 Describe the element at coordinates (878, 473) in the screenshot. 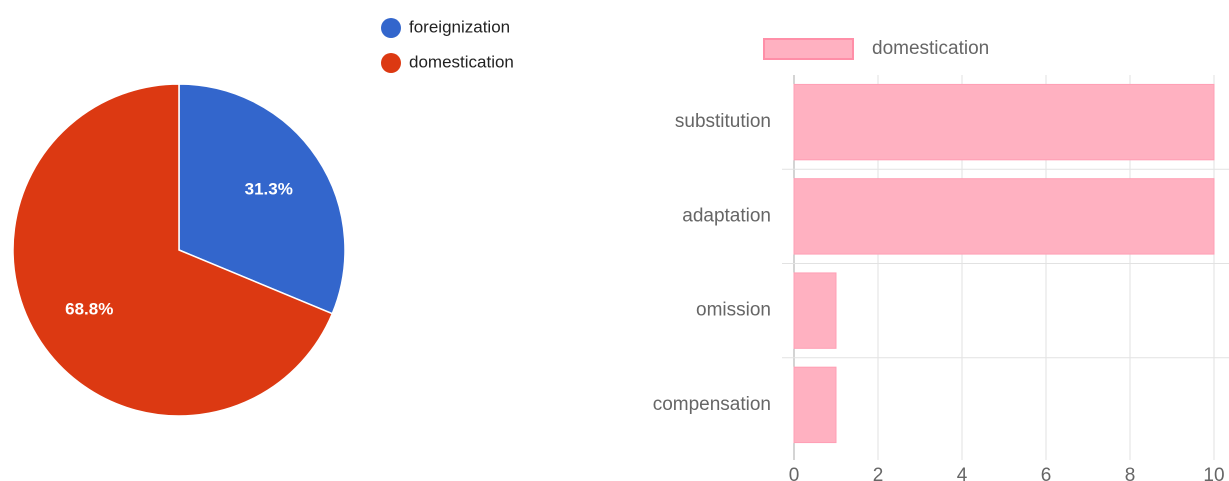

I see `x-tick-label: 2` at that location.